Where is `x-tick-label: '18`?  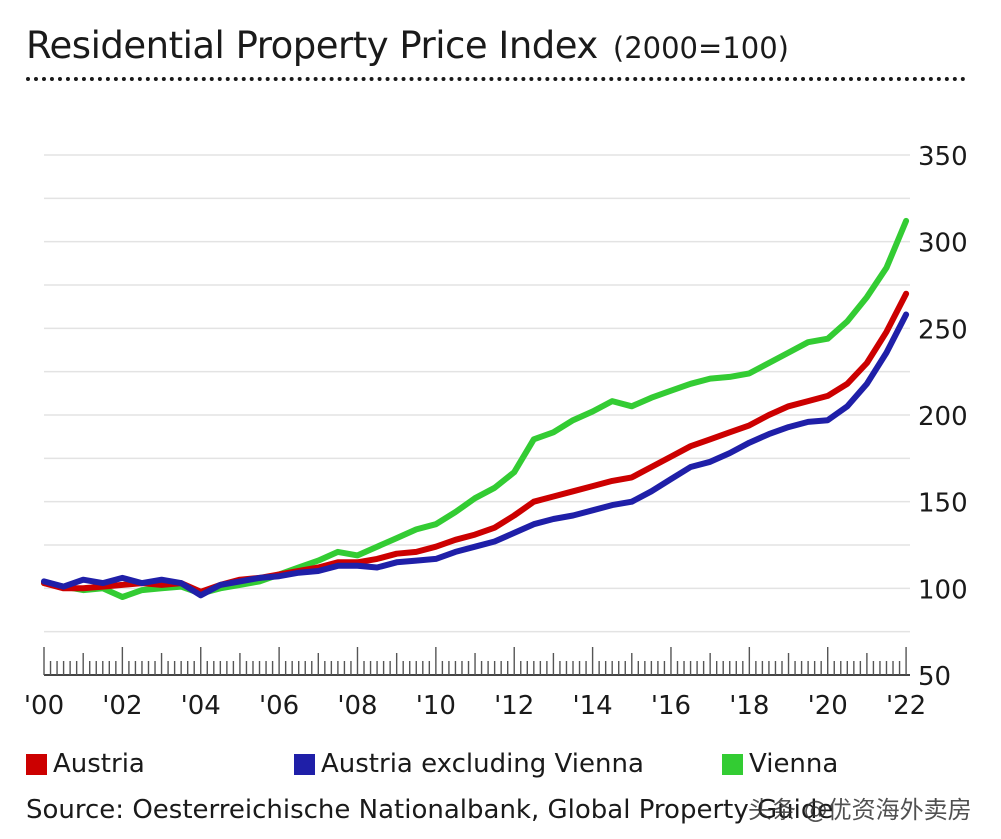 x-tick-label: '18 is located at coordinates (749, 706).